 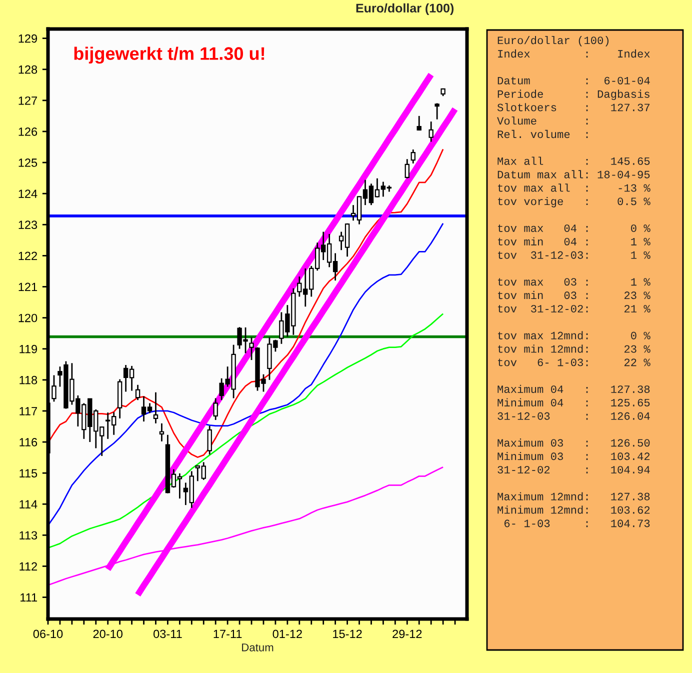 What do you see at coordinates (28, 411) in the screenshot?
I see `y-tick-label: 117` at bounding box center [28, 411].